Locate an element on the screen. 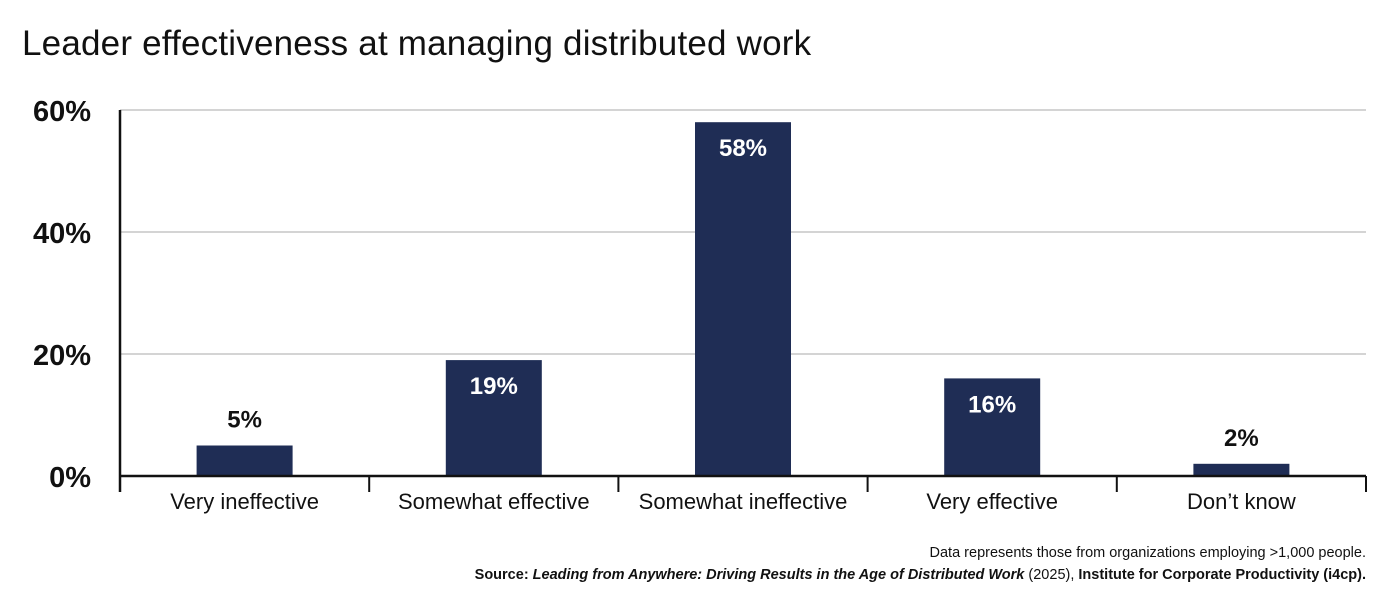 Image resolution: width=1390 pixels, height=606 pixels. bar-value-label: 16% is located at coordinates (992, 404).